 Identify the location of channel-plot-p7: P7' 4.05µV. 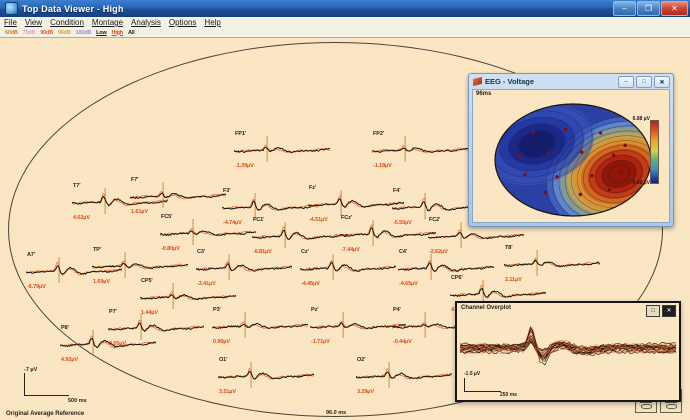
(156, 328).